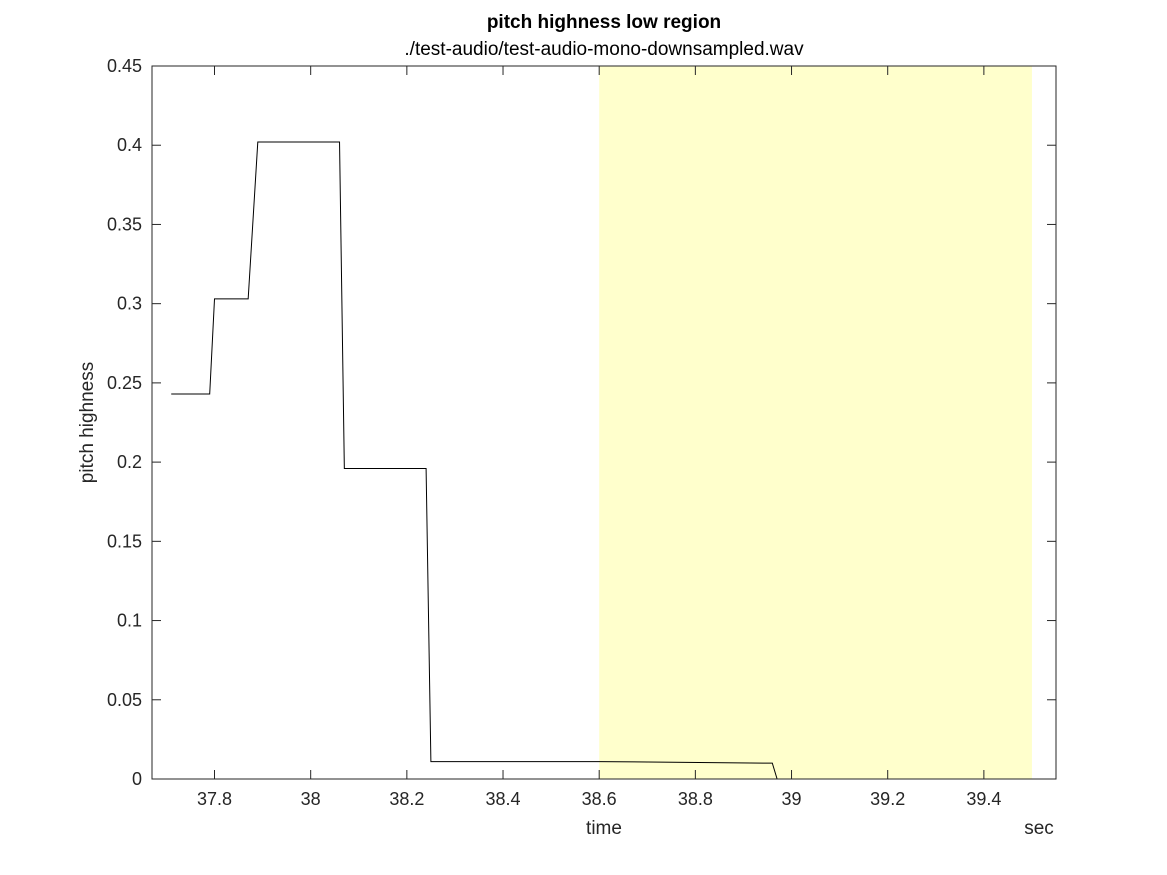  I want to click on x-tick-label: 38.4, so click(502, 799).